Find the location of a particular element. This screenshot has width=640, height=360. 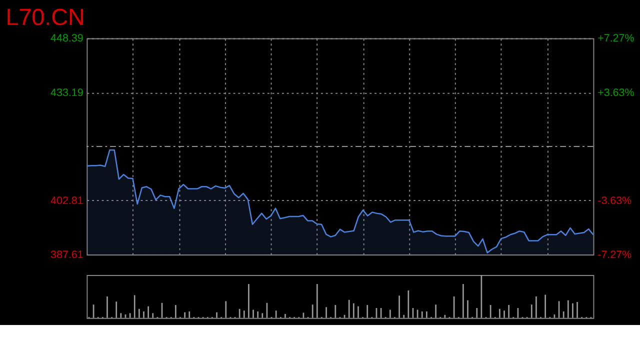

y2-tick-label: -7.27% is located at coordinates (615, 254).